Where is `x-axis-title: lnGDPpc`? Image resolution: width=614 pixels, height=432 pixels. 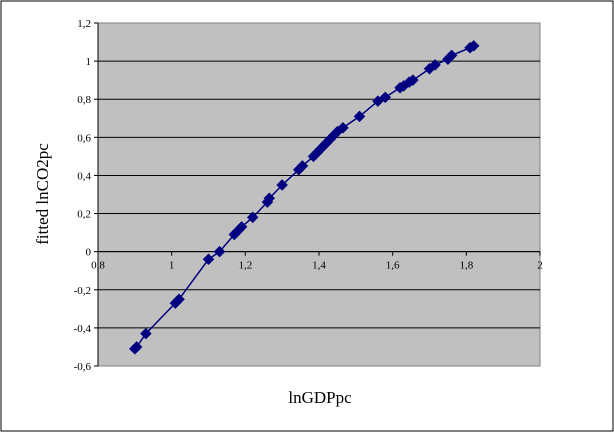 x-axis-title: lnGDPpc is located at coordinates (320, 397).